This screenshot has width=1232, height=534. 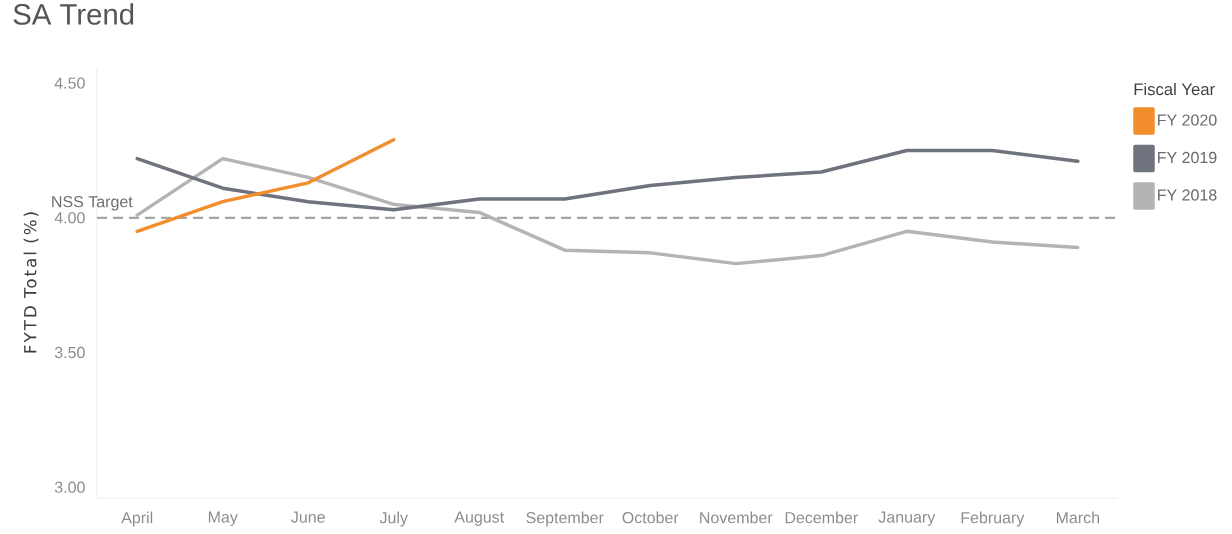 What do you see at coordinates (137, 519) in the screenshot?
I see `x-tick-label: April` at bounding box center [137, 519].